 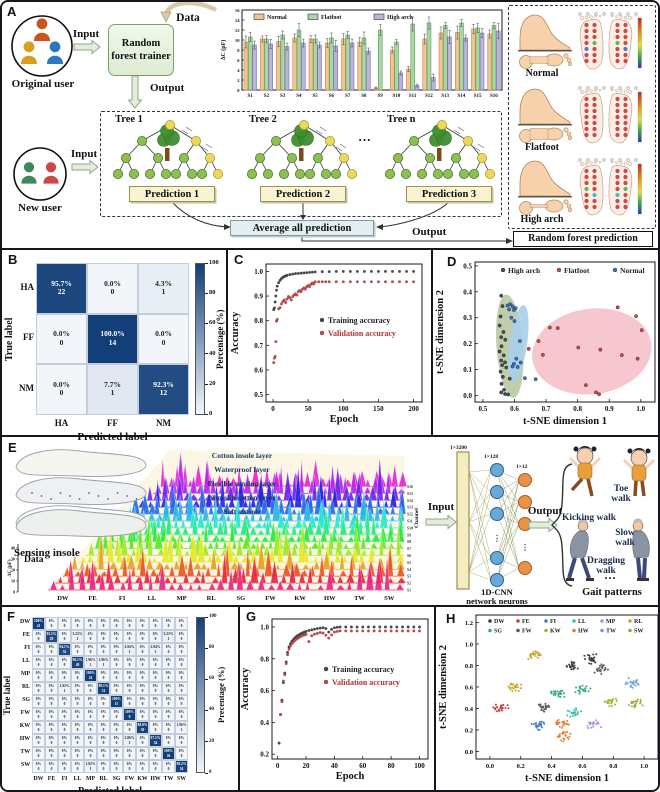 What do you see at coordinates (142, 779) in the screenshot?
I see `col-label-KW: KW` at bounding box center [142, 779].